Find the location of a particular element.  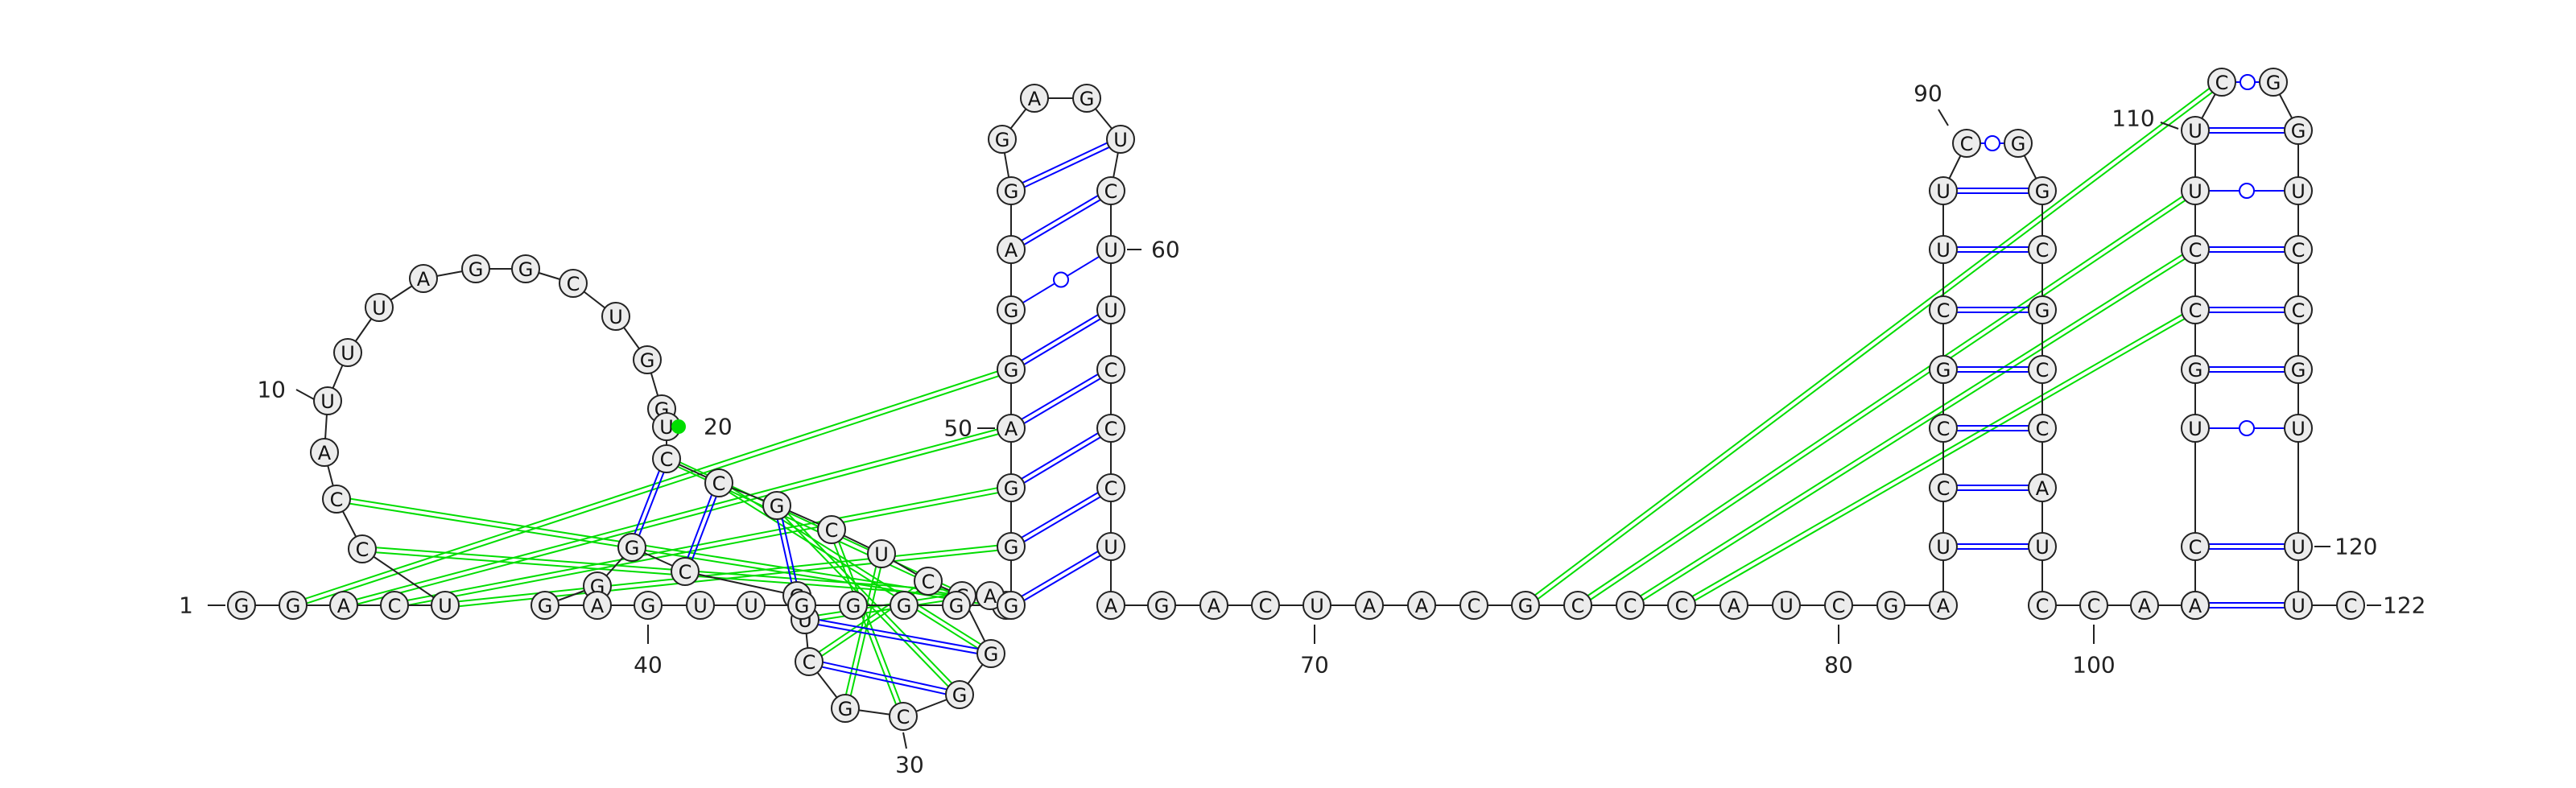

nucleotide-27: G is located at coordinates (990, 653).